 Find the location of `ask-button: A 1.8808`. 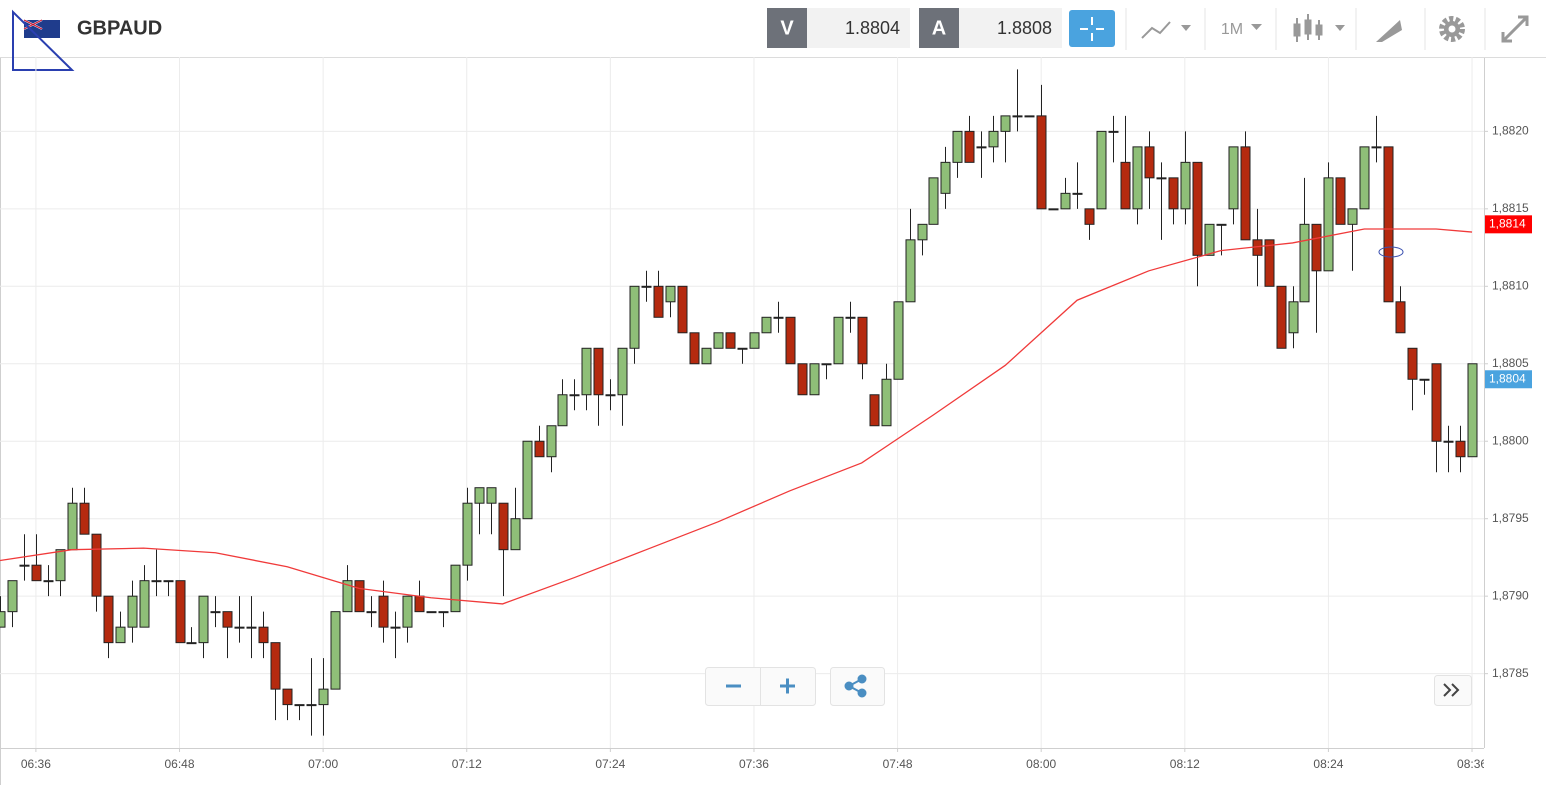

ask-button: A 1.8808 is located at coordinates (990, 28).